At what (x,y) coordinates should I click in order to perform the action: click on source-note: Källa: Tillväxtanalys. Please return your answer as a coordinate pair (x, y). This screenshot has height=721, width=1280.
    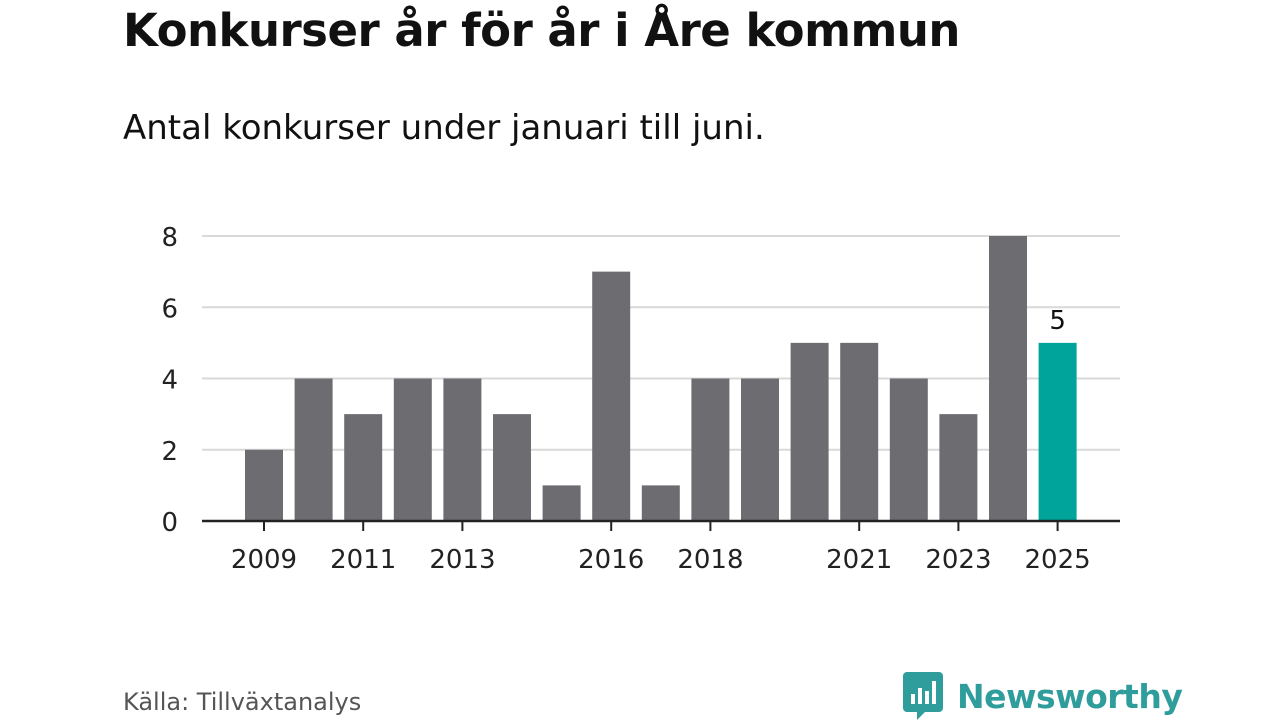
    Looking at the image, I should click on (242, 702).